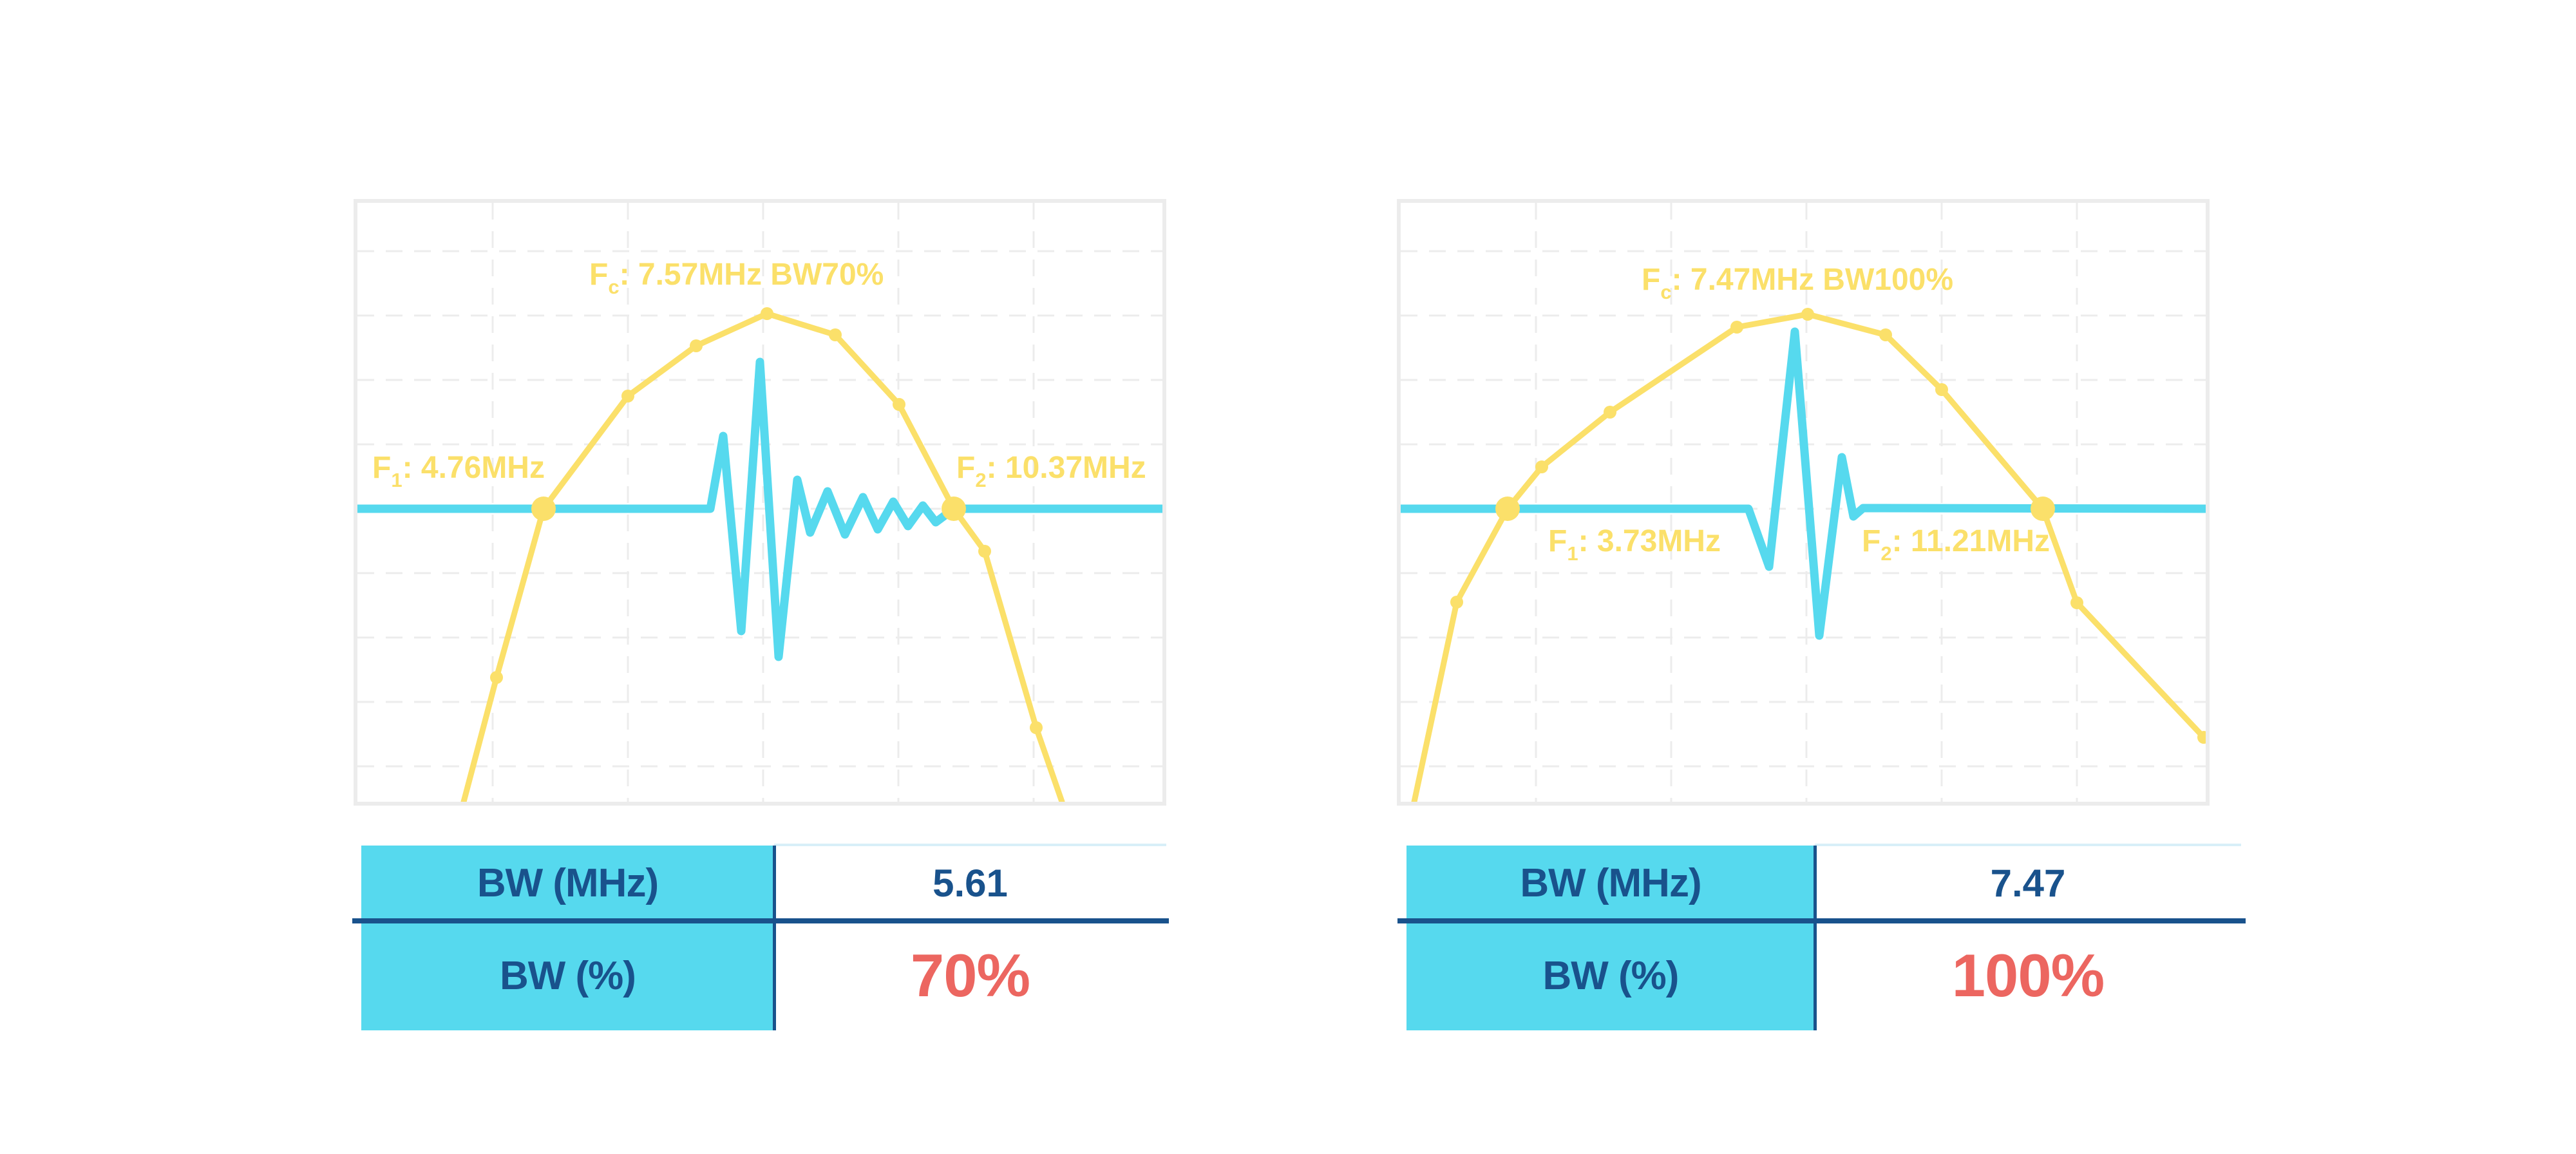 Image resolution: width=2576 pixels, height=1154 pixels. What do you see at coordinates (1649, 541) in the screenshot?
I see `f1-rest: : 3.73MHz` at bounding box center [1649, 541].